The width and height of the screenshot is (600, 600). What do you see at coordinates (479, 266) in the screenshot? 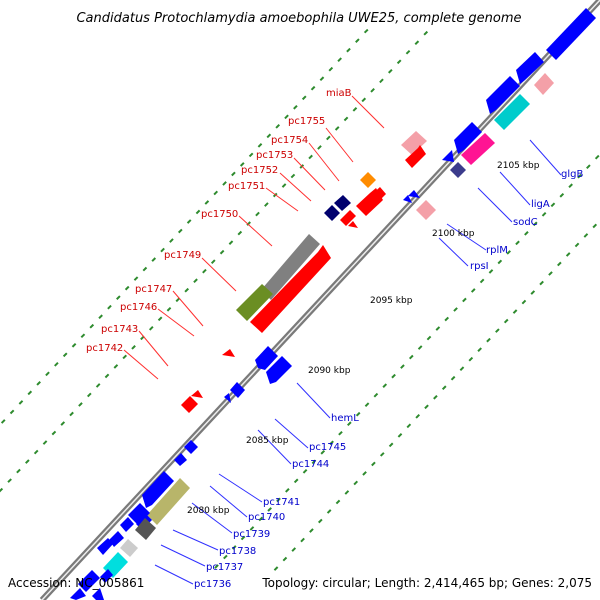
I see `gene-label: rpsI` at bounding box center [479, 266].